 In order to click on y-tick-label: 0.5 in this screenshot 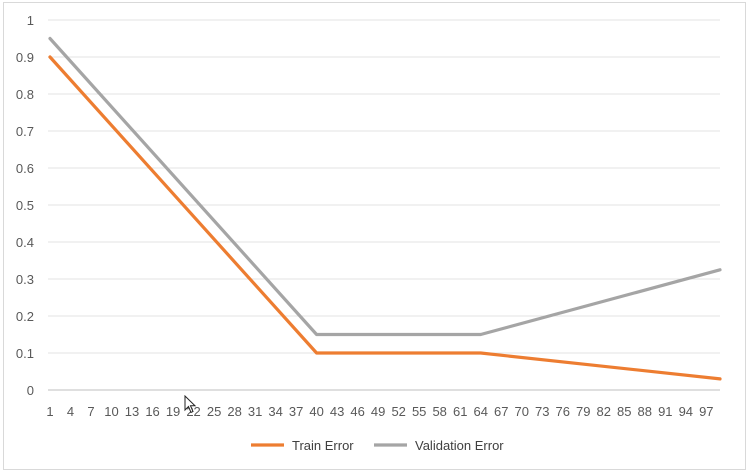, I will do `click(25, 205)`.